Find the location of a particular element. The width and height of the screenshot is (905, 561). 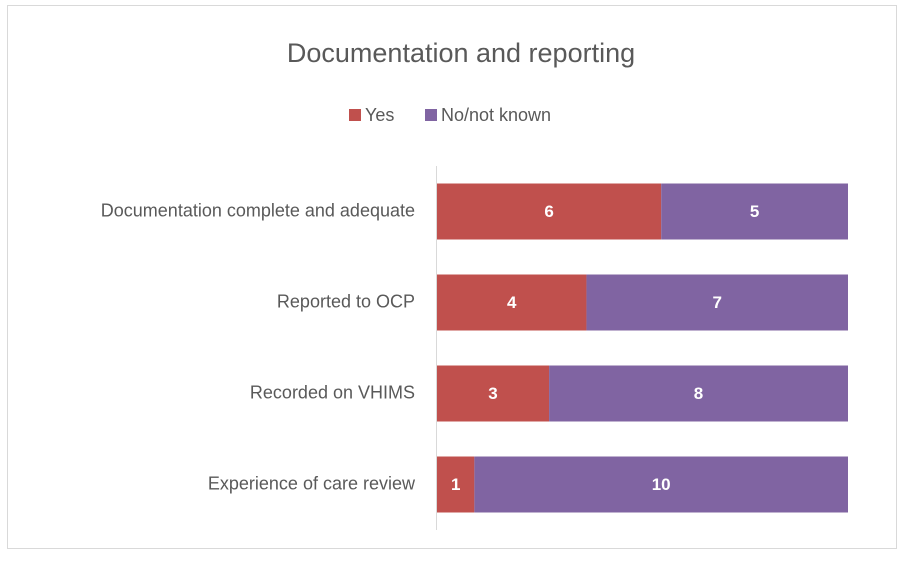

data-label: 10 is located at coordinates (661, 484).